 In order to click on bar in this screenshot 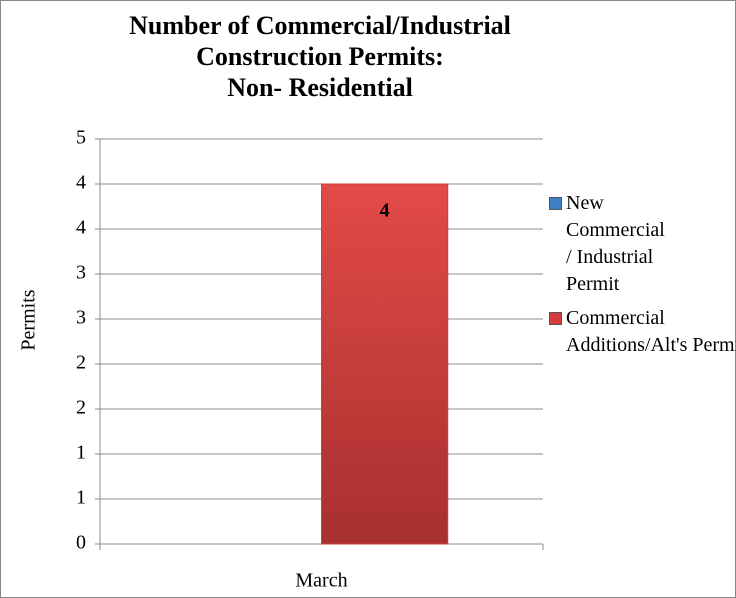, I will do `click(385, 364)`.